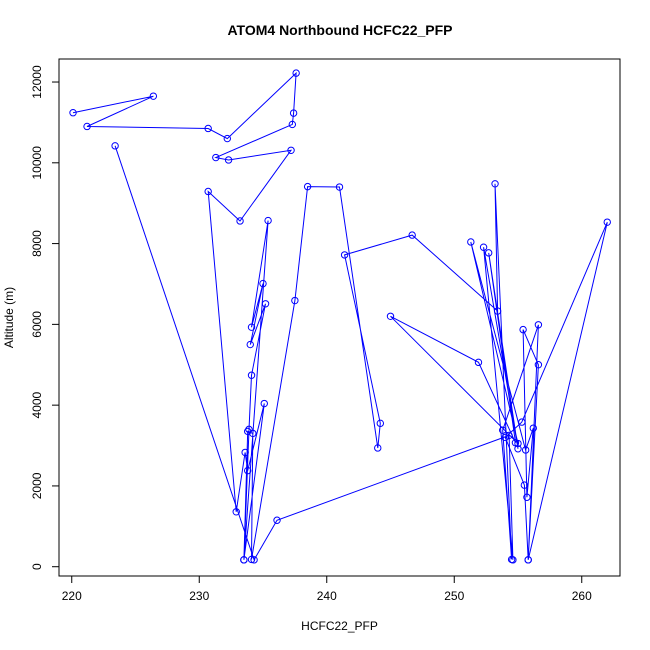  I want to click on x-axis-label: HCFC22_PFP, so click(339, 626).